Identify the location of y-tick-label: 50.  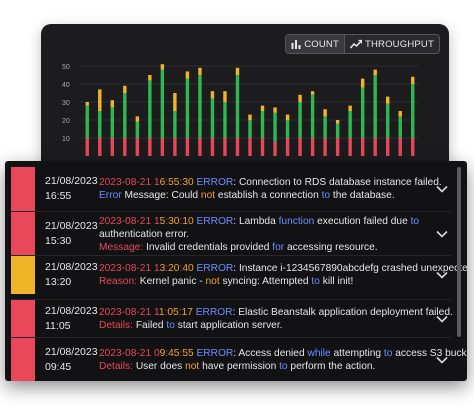
(66, 67).